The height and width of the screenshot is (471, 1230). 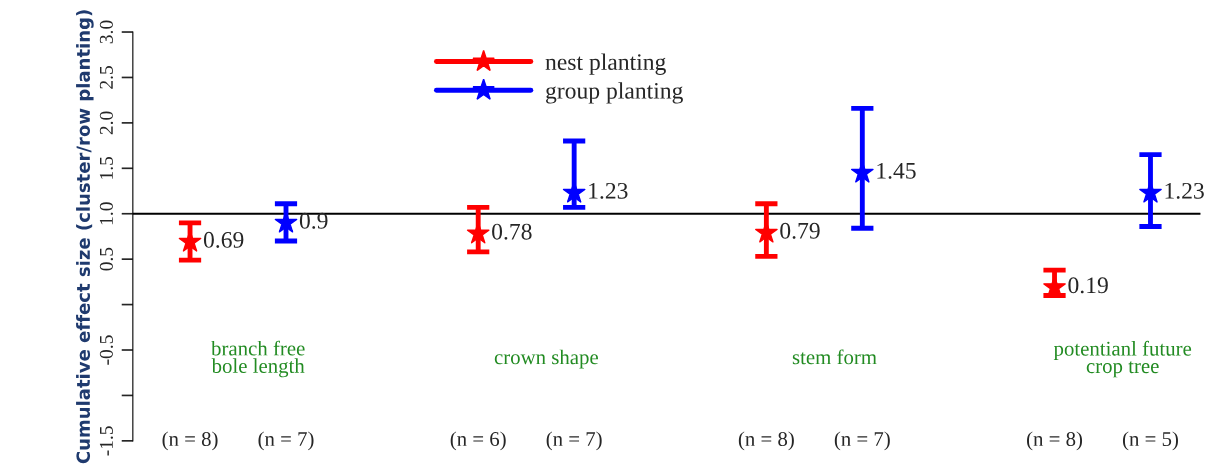 What do you see at coordinates (106, 350) in the screenshot?
I see `y-tick-label: -0.5` at bounding box center [106, 350].